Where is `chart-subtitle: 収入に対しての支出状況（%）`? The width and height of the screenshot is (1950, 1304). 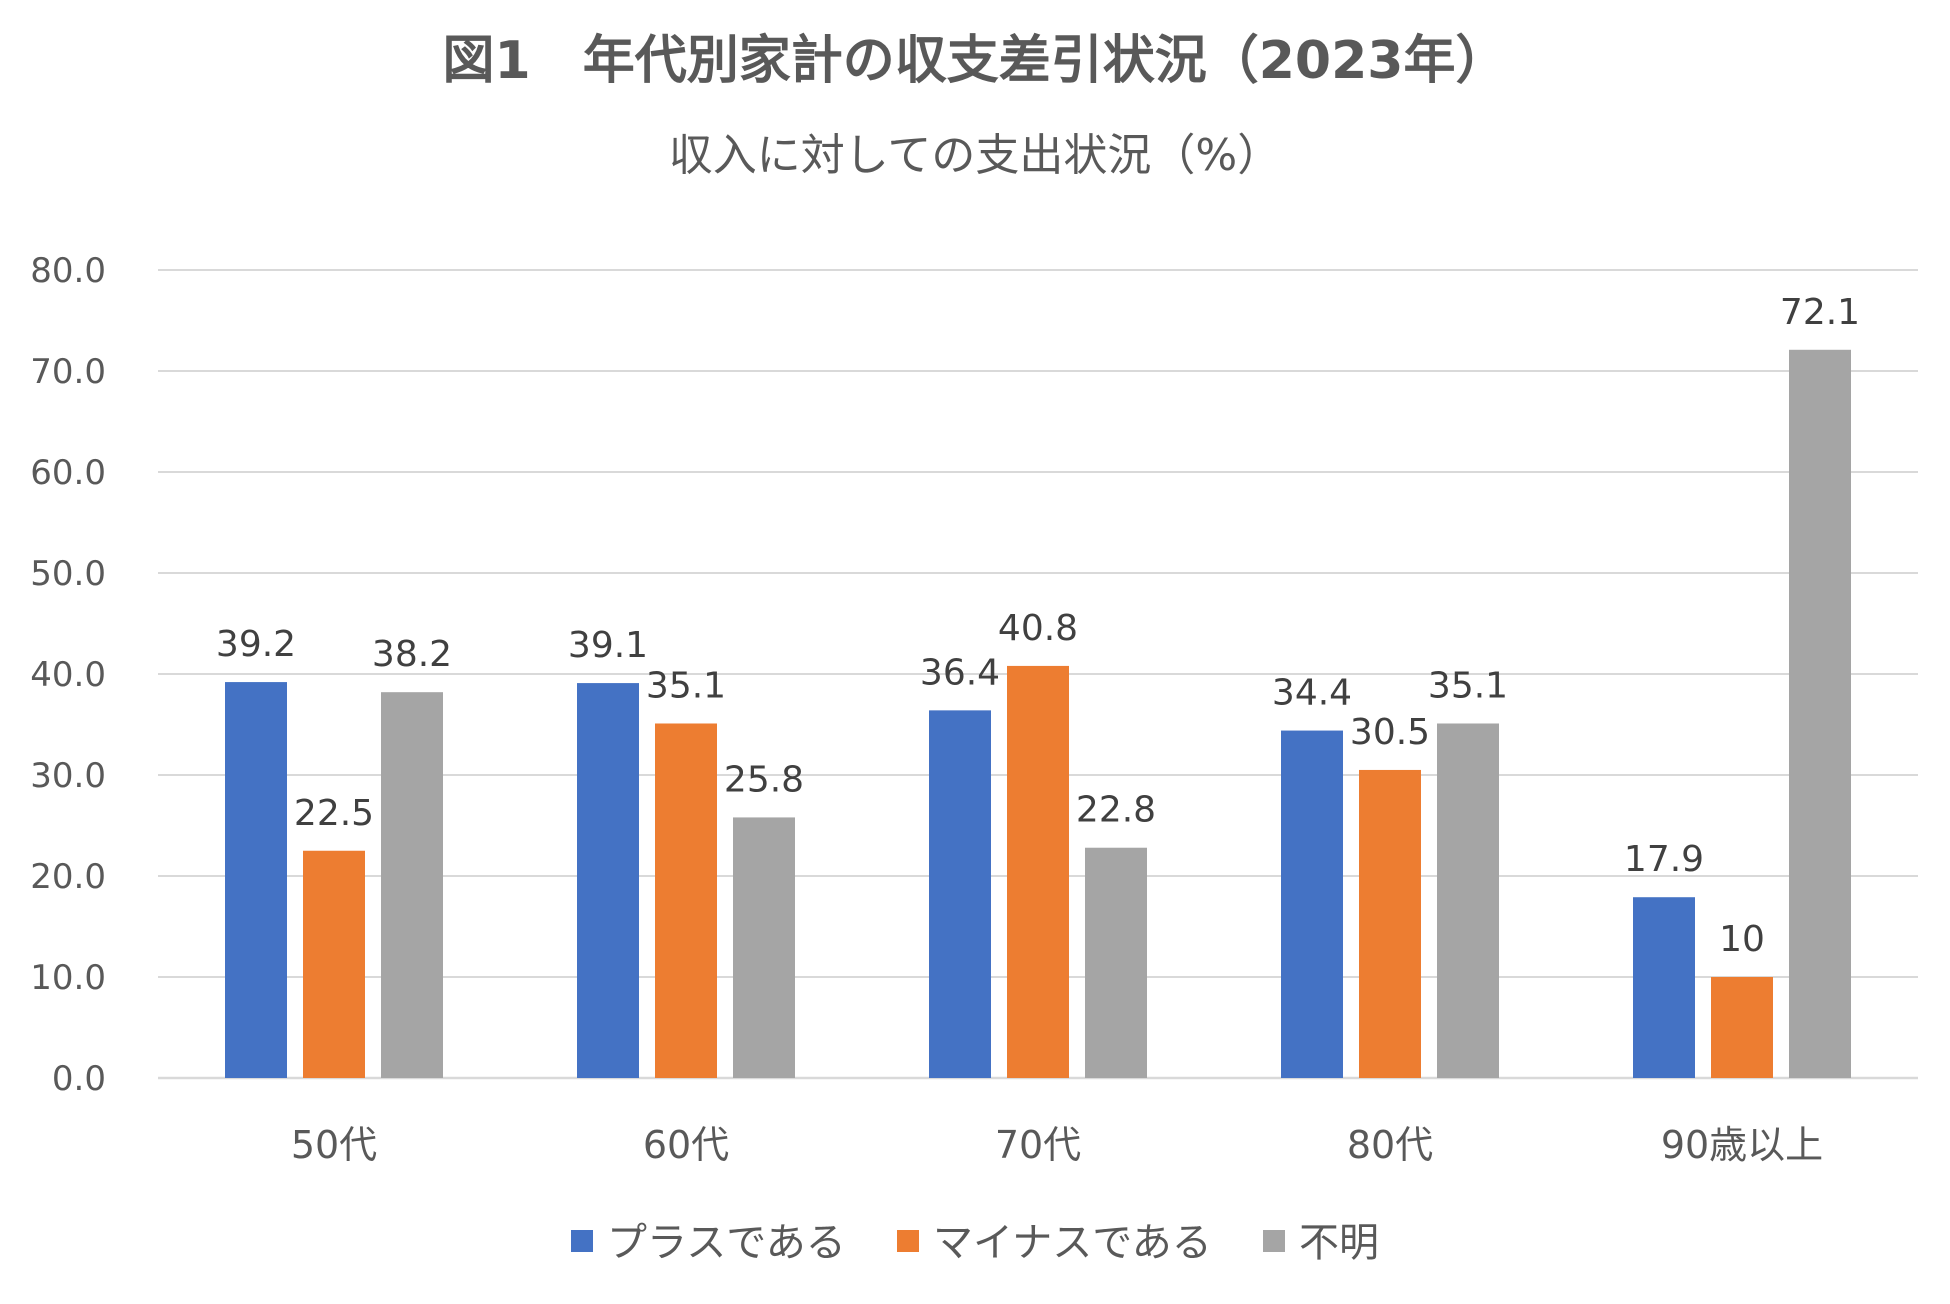
chart-subtitle: 収入に対しての支出状況（%） is located at coordinates (975, 155).